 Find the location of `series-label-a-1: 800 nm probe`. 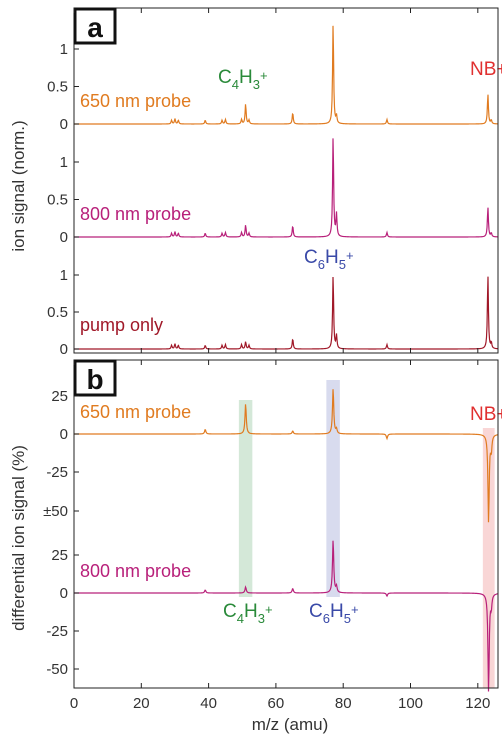

series-label-a-1: 800 nm probe is located at coordinates (135, 214).